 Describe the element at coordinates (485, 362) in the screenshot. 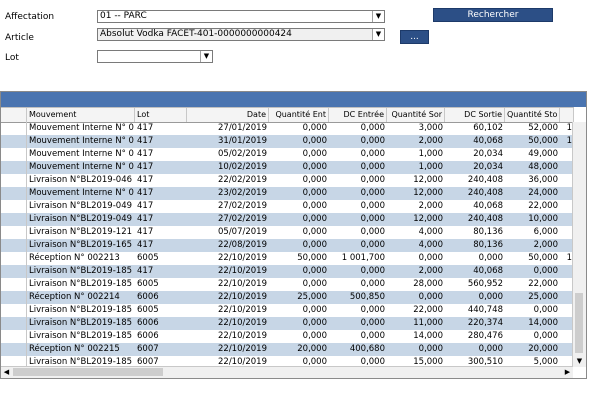

I see `cell-dc-sor: 300,510` at that location.